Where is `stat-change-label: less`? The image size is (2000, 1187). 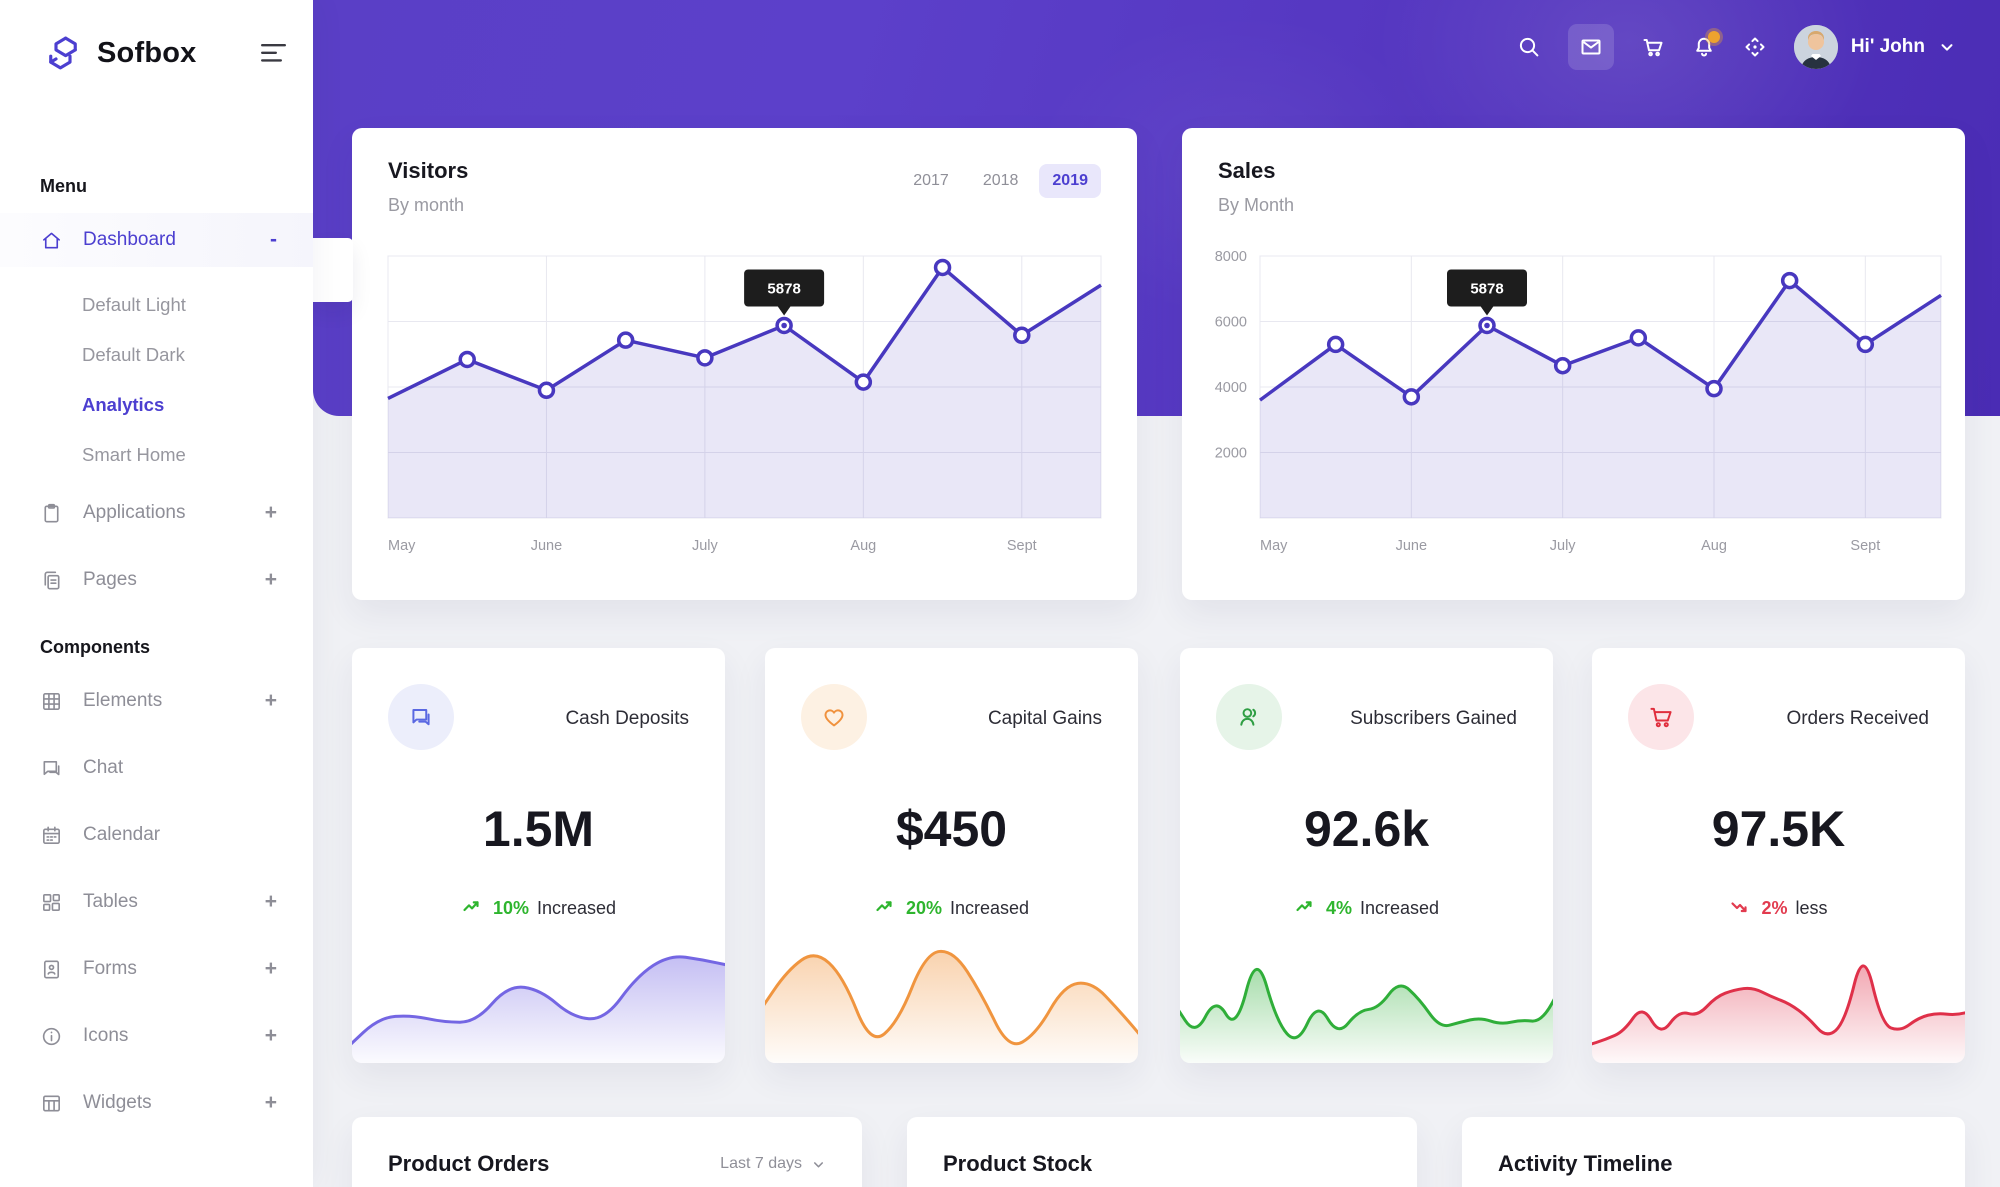 stat-change-label: less is located at coordinates (1811, 907).